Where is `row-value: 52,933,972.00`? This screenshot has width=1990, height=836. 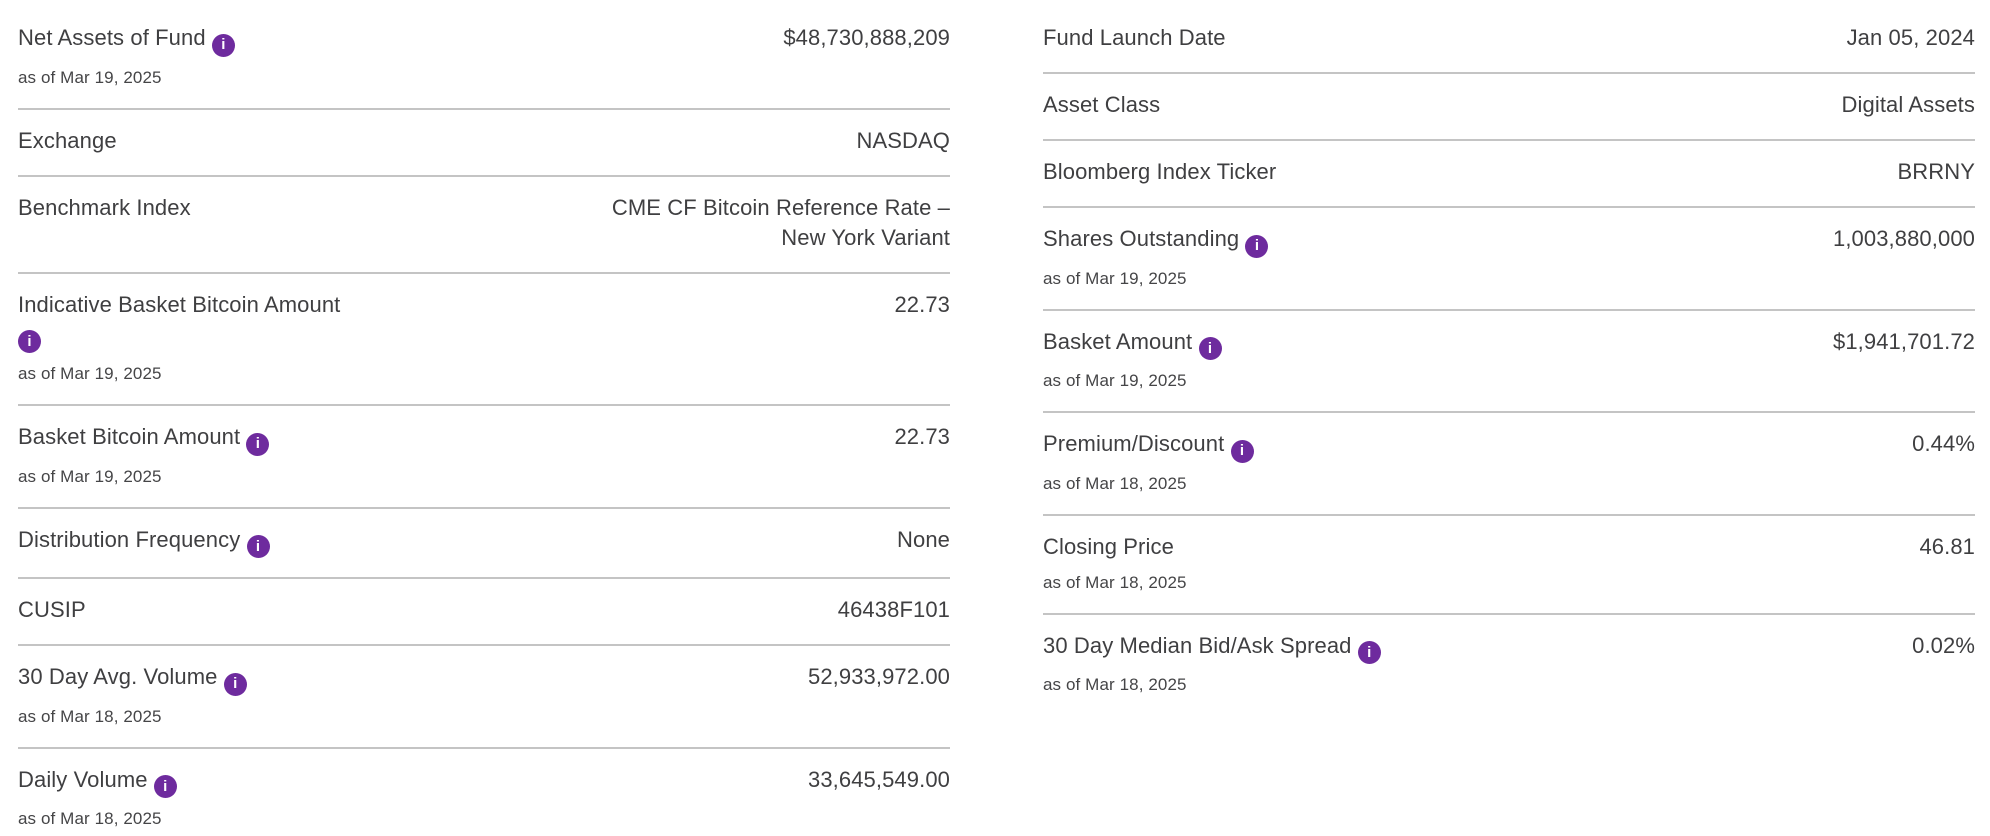
row-value: 52,933,972.00 is located at coordinates (879, 676).